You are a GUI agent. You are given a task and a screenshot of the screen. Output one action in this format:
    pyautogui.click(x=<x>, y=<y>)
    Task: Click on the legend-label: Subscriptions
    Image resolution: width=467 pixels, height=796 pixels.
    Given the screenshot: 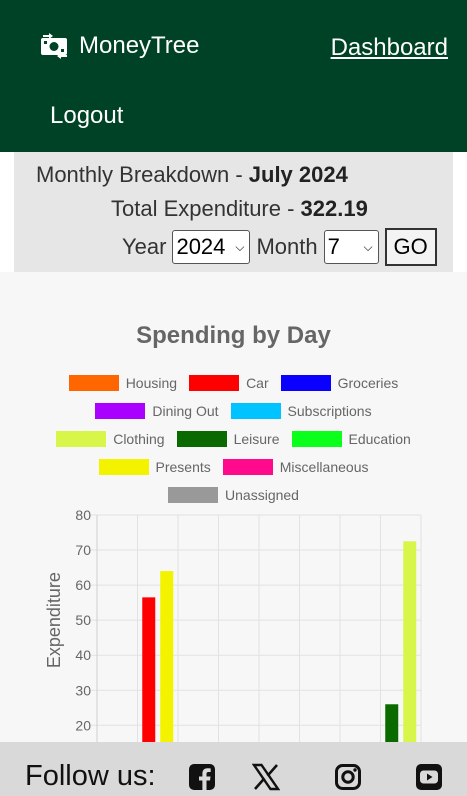 What is the action you would take?
    pyautogui.click(x=329, y=411)
    